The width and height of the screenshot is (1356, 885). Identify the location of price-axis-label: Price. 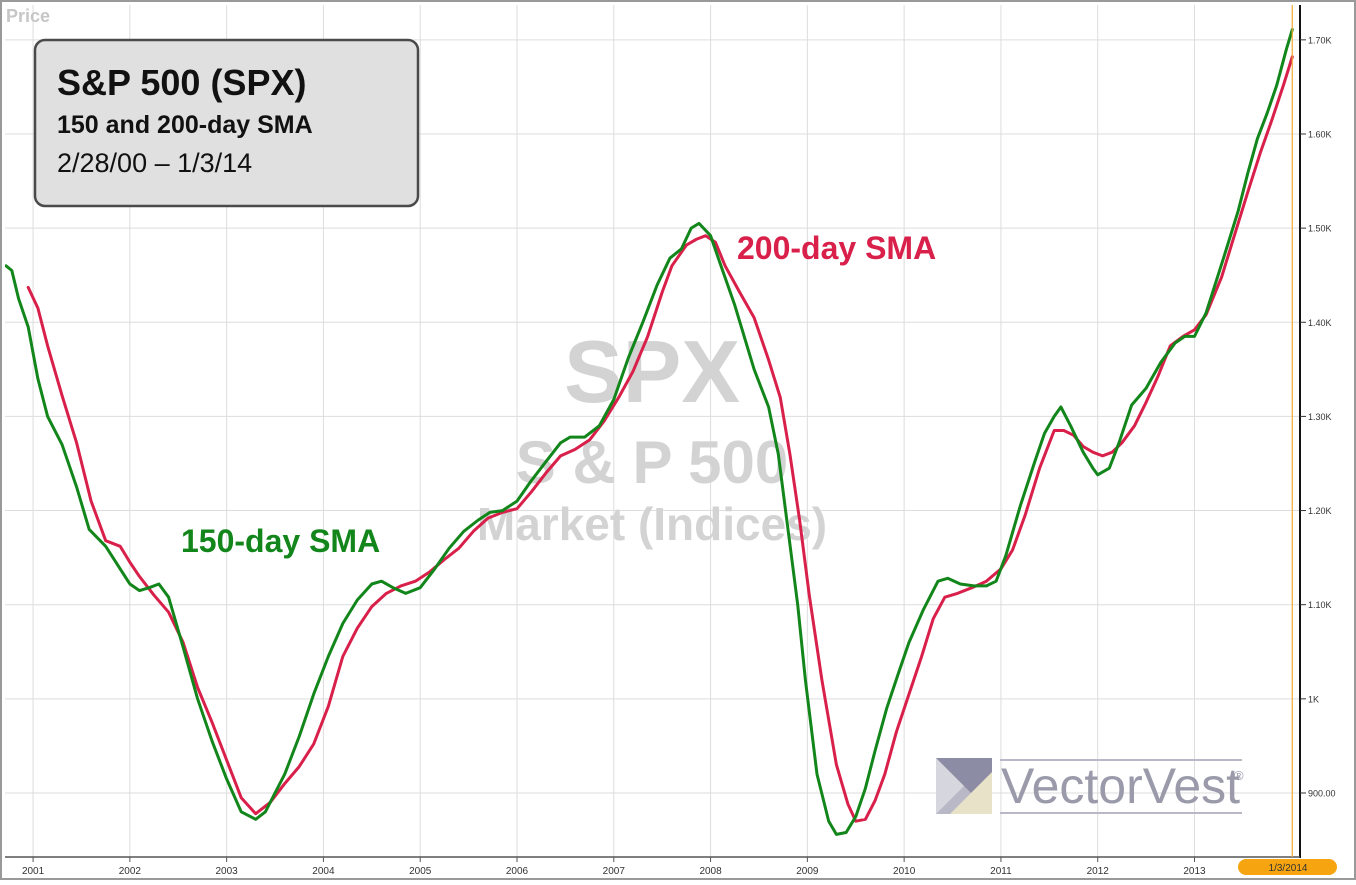
(28, 16).